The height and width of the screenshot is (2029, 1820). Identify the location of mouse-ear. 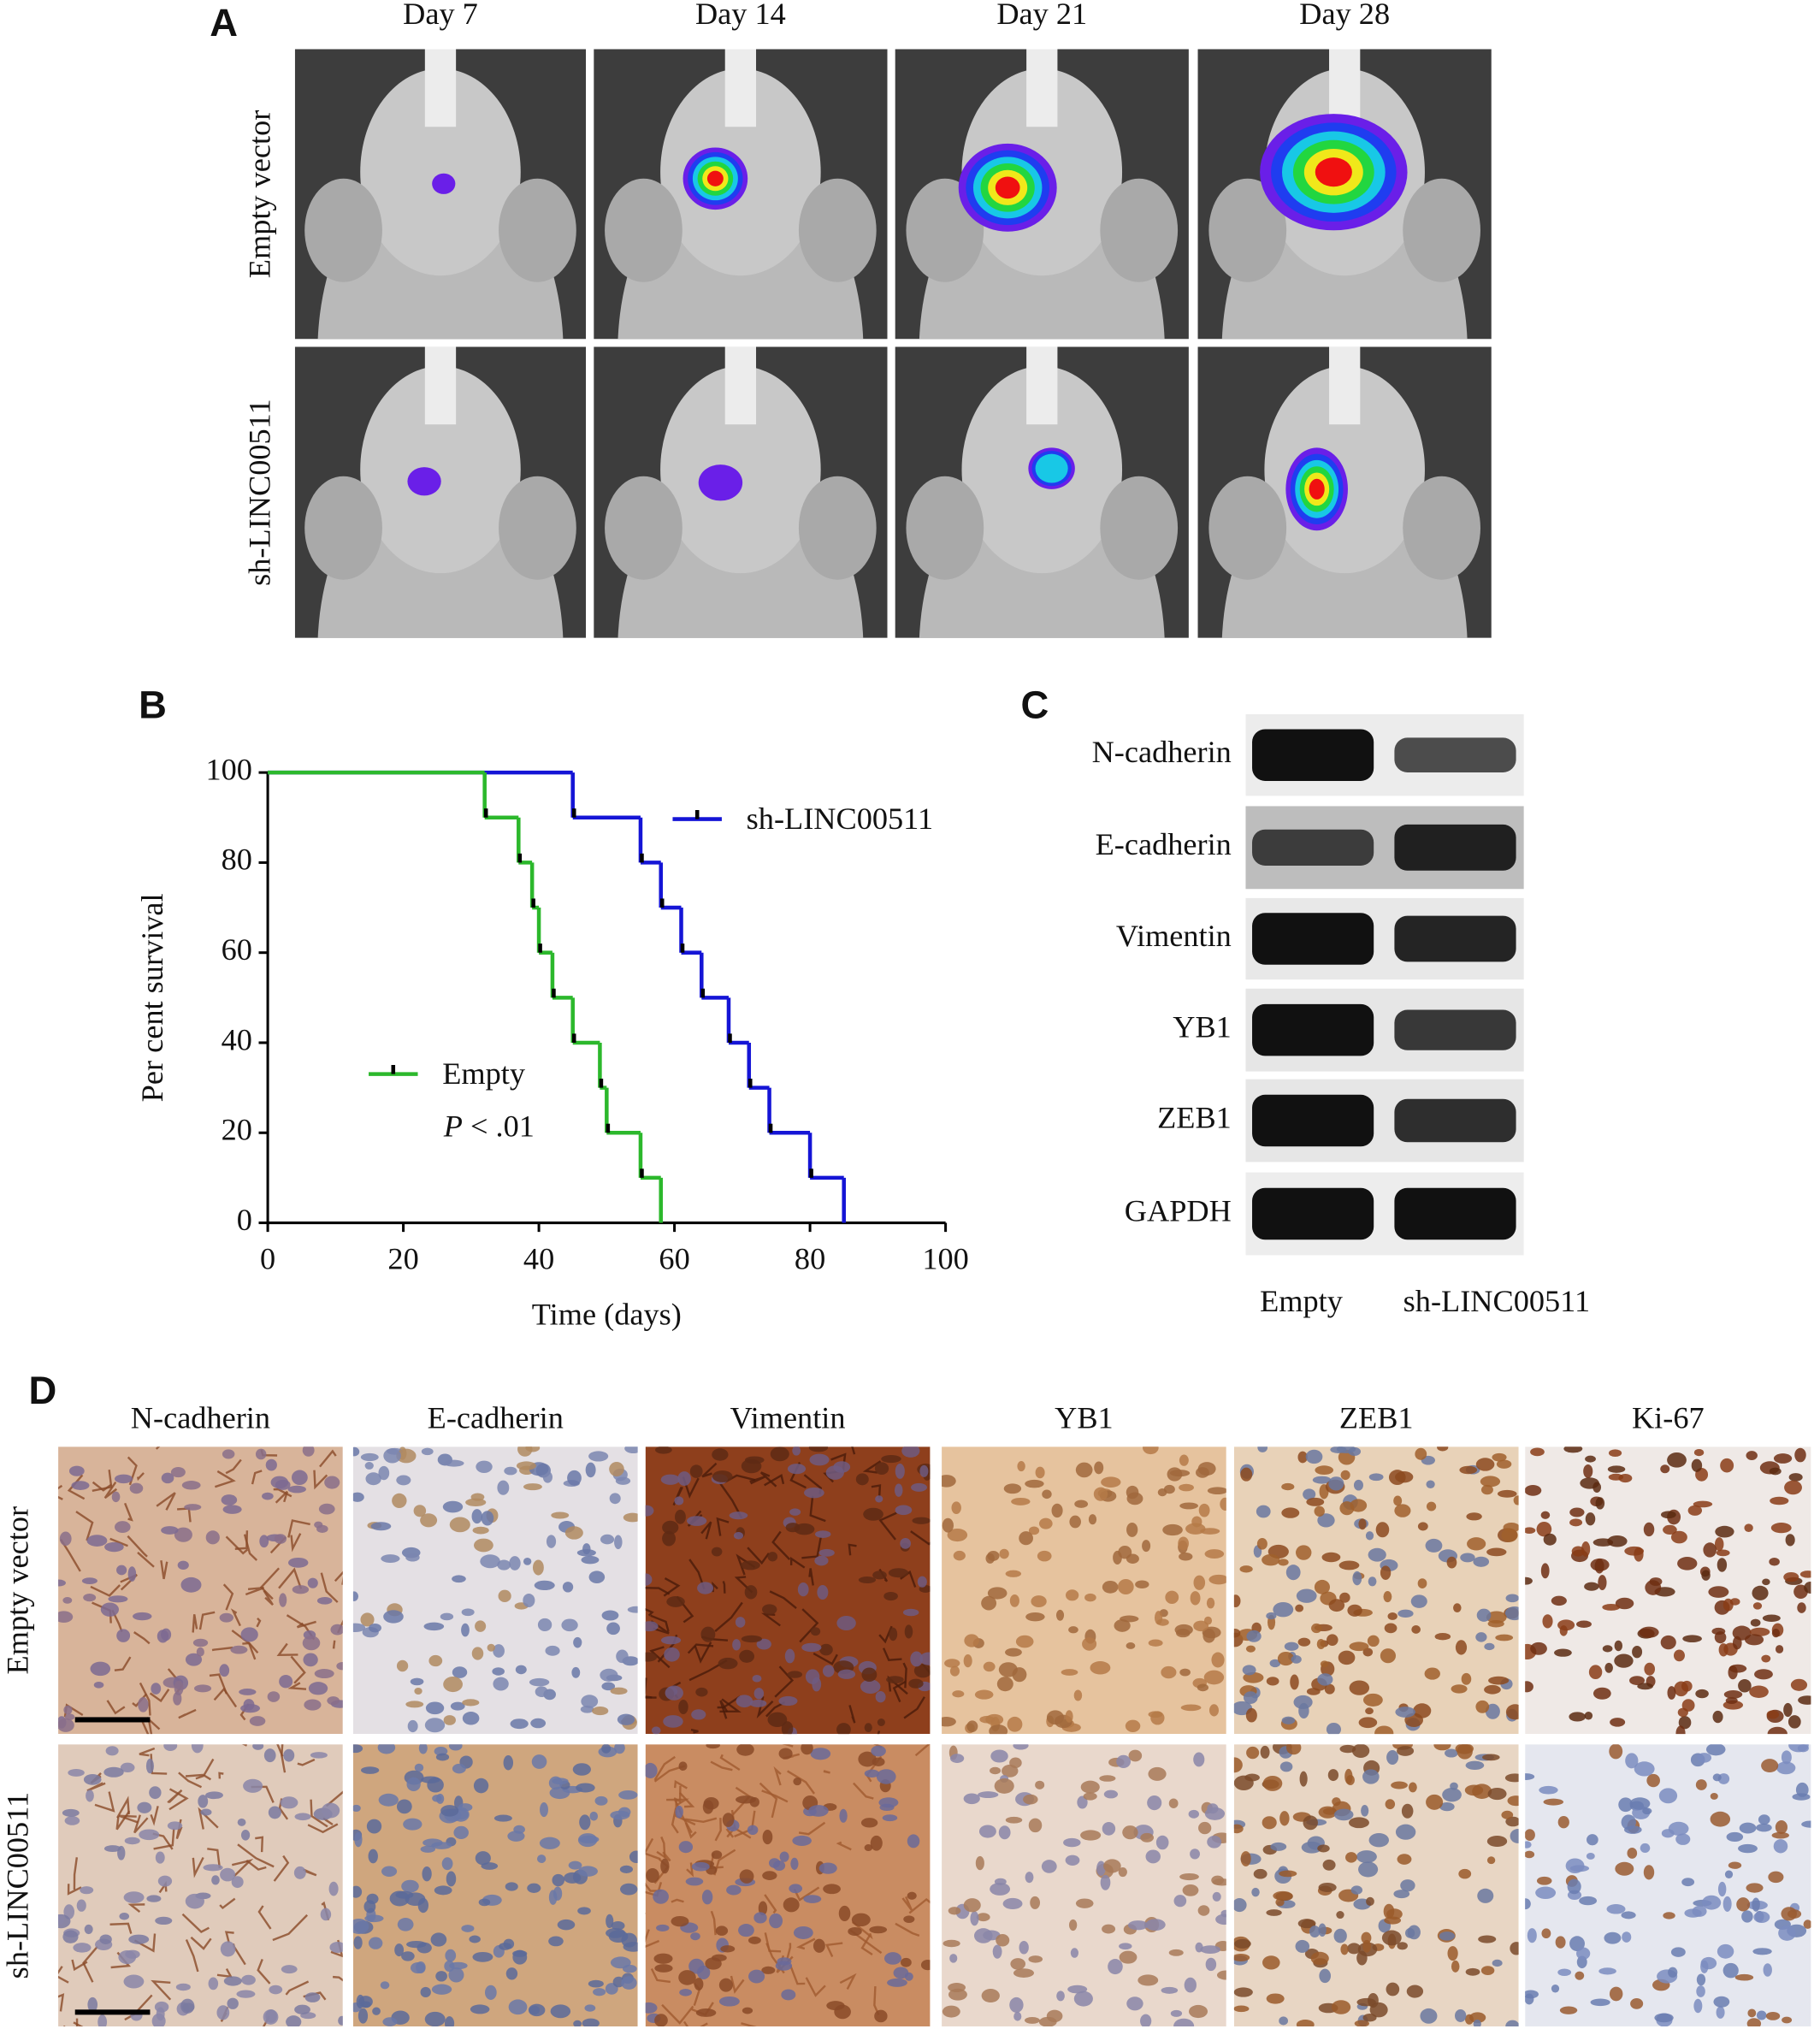
(1139, 528).